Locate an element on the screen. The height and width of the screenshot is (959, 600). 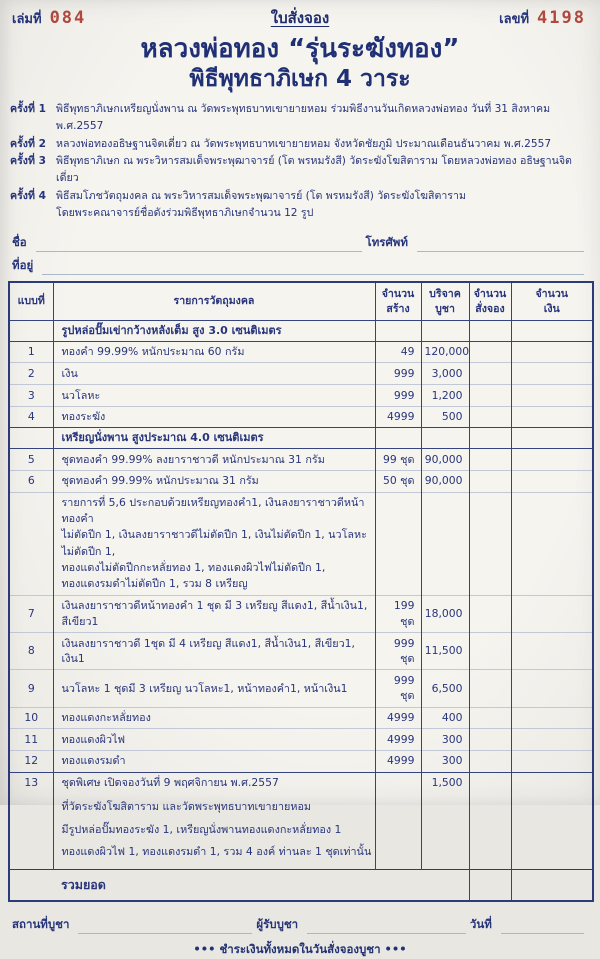
cell-price is located at coordinates (444, 543).